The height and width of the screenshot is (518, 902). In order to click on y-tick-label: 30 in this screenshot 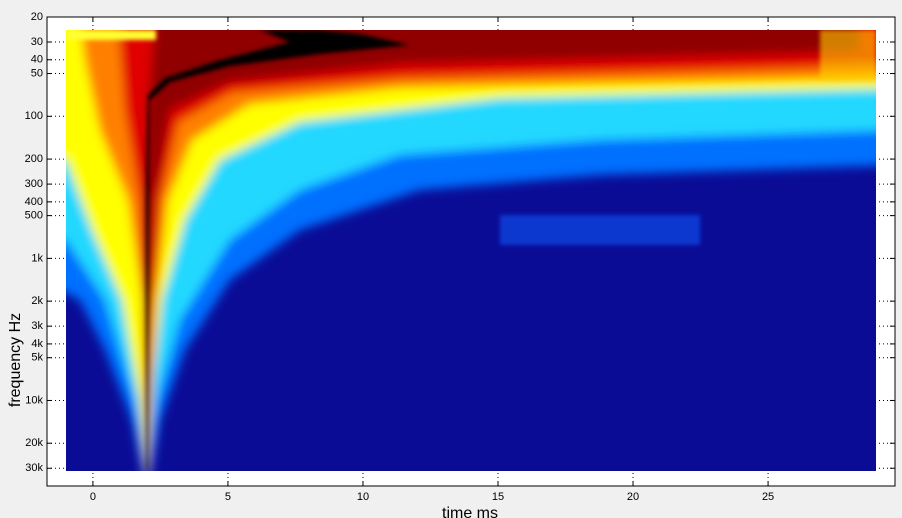, I will do `click(37, 42)`.